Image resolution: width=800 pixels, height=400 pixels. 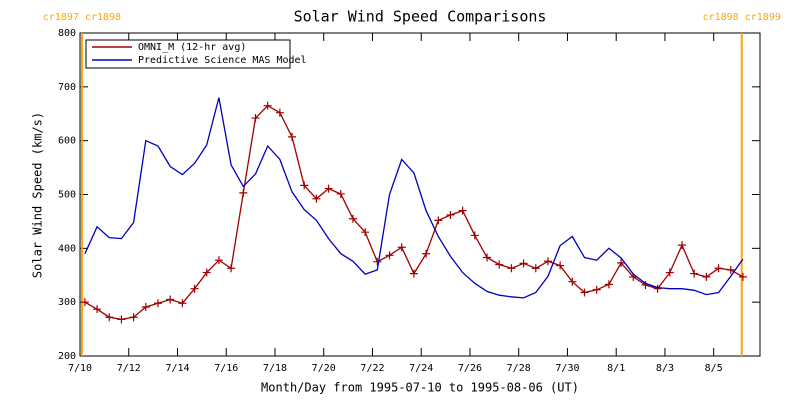 What do you see at coordinates (82, 17) in the screenshot?
I see `boundary-label: cr1897 cr1898` at bounding box center [82, 17].